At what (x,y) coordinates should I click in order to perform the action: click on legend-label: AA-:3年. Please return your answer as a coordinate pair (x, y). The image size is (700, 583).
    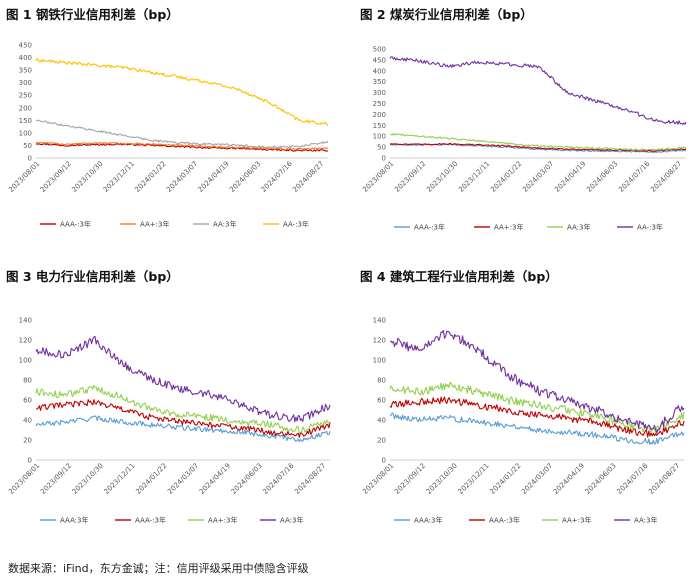
    Looking at the image, I should click on (296, 224).